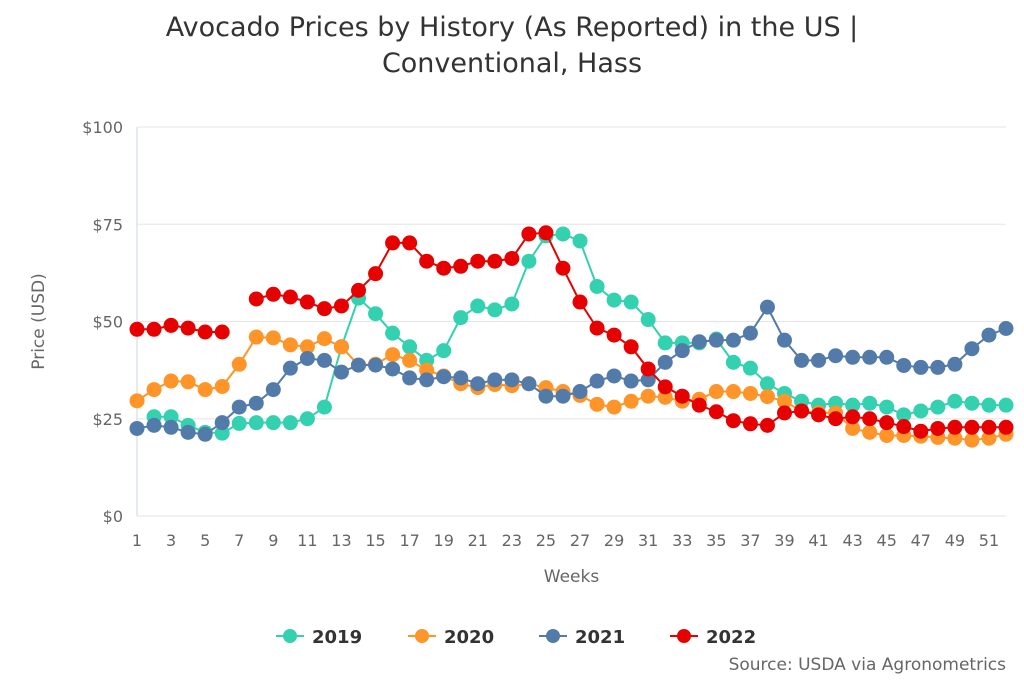  What do you see at coordinates (409, 540) in the screenshot?
I see `x-tick-label: 17` at bounding box center [409, 540].